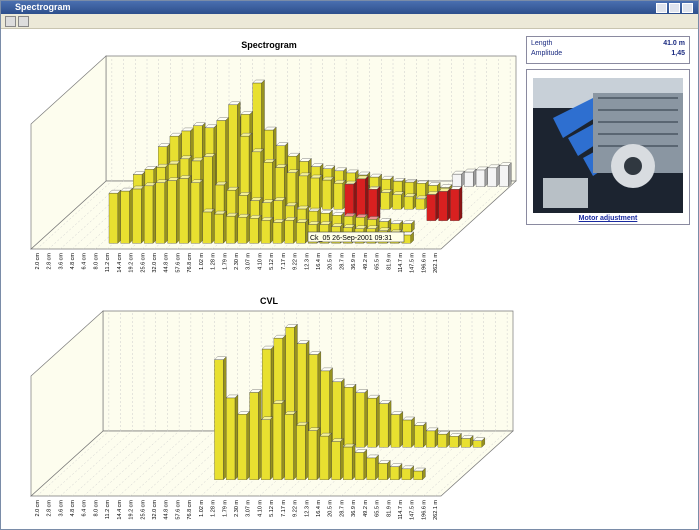 The width and height of the screenshot is (699, 530). Describe the element at coordinates (96, 508) in the screenshot. I see `x-tick-label: 8.0 cm` at that location.